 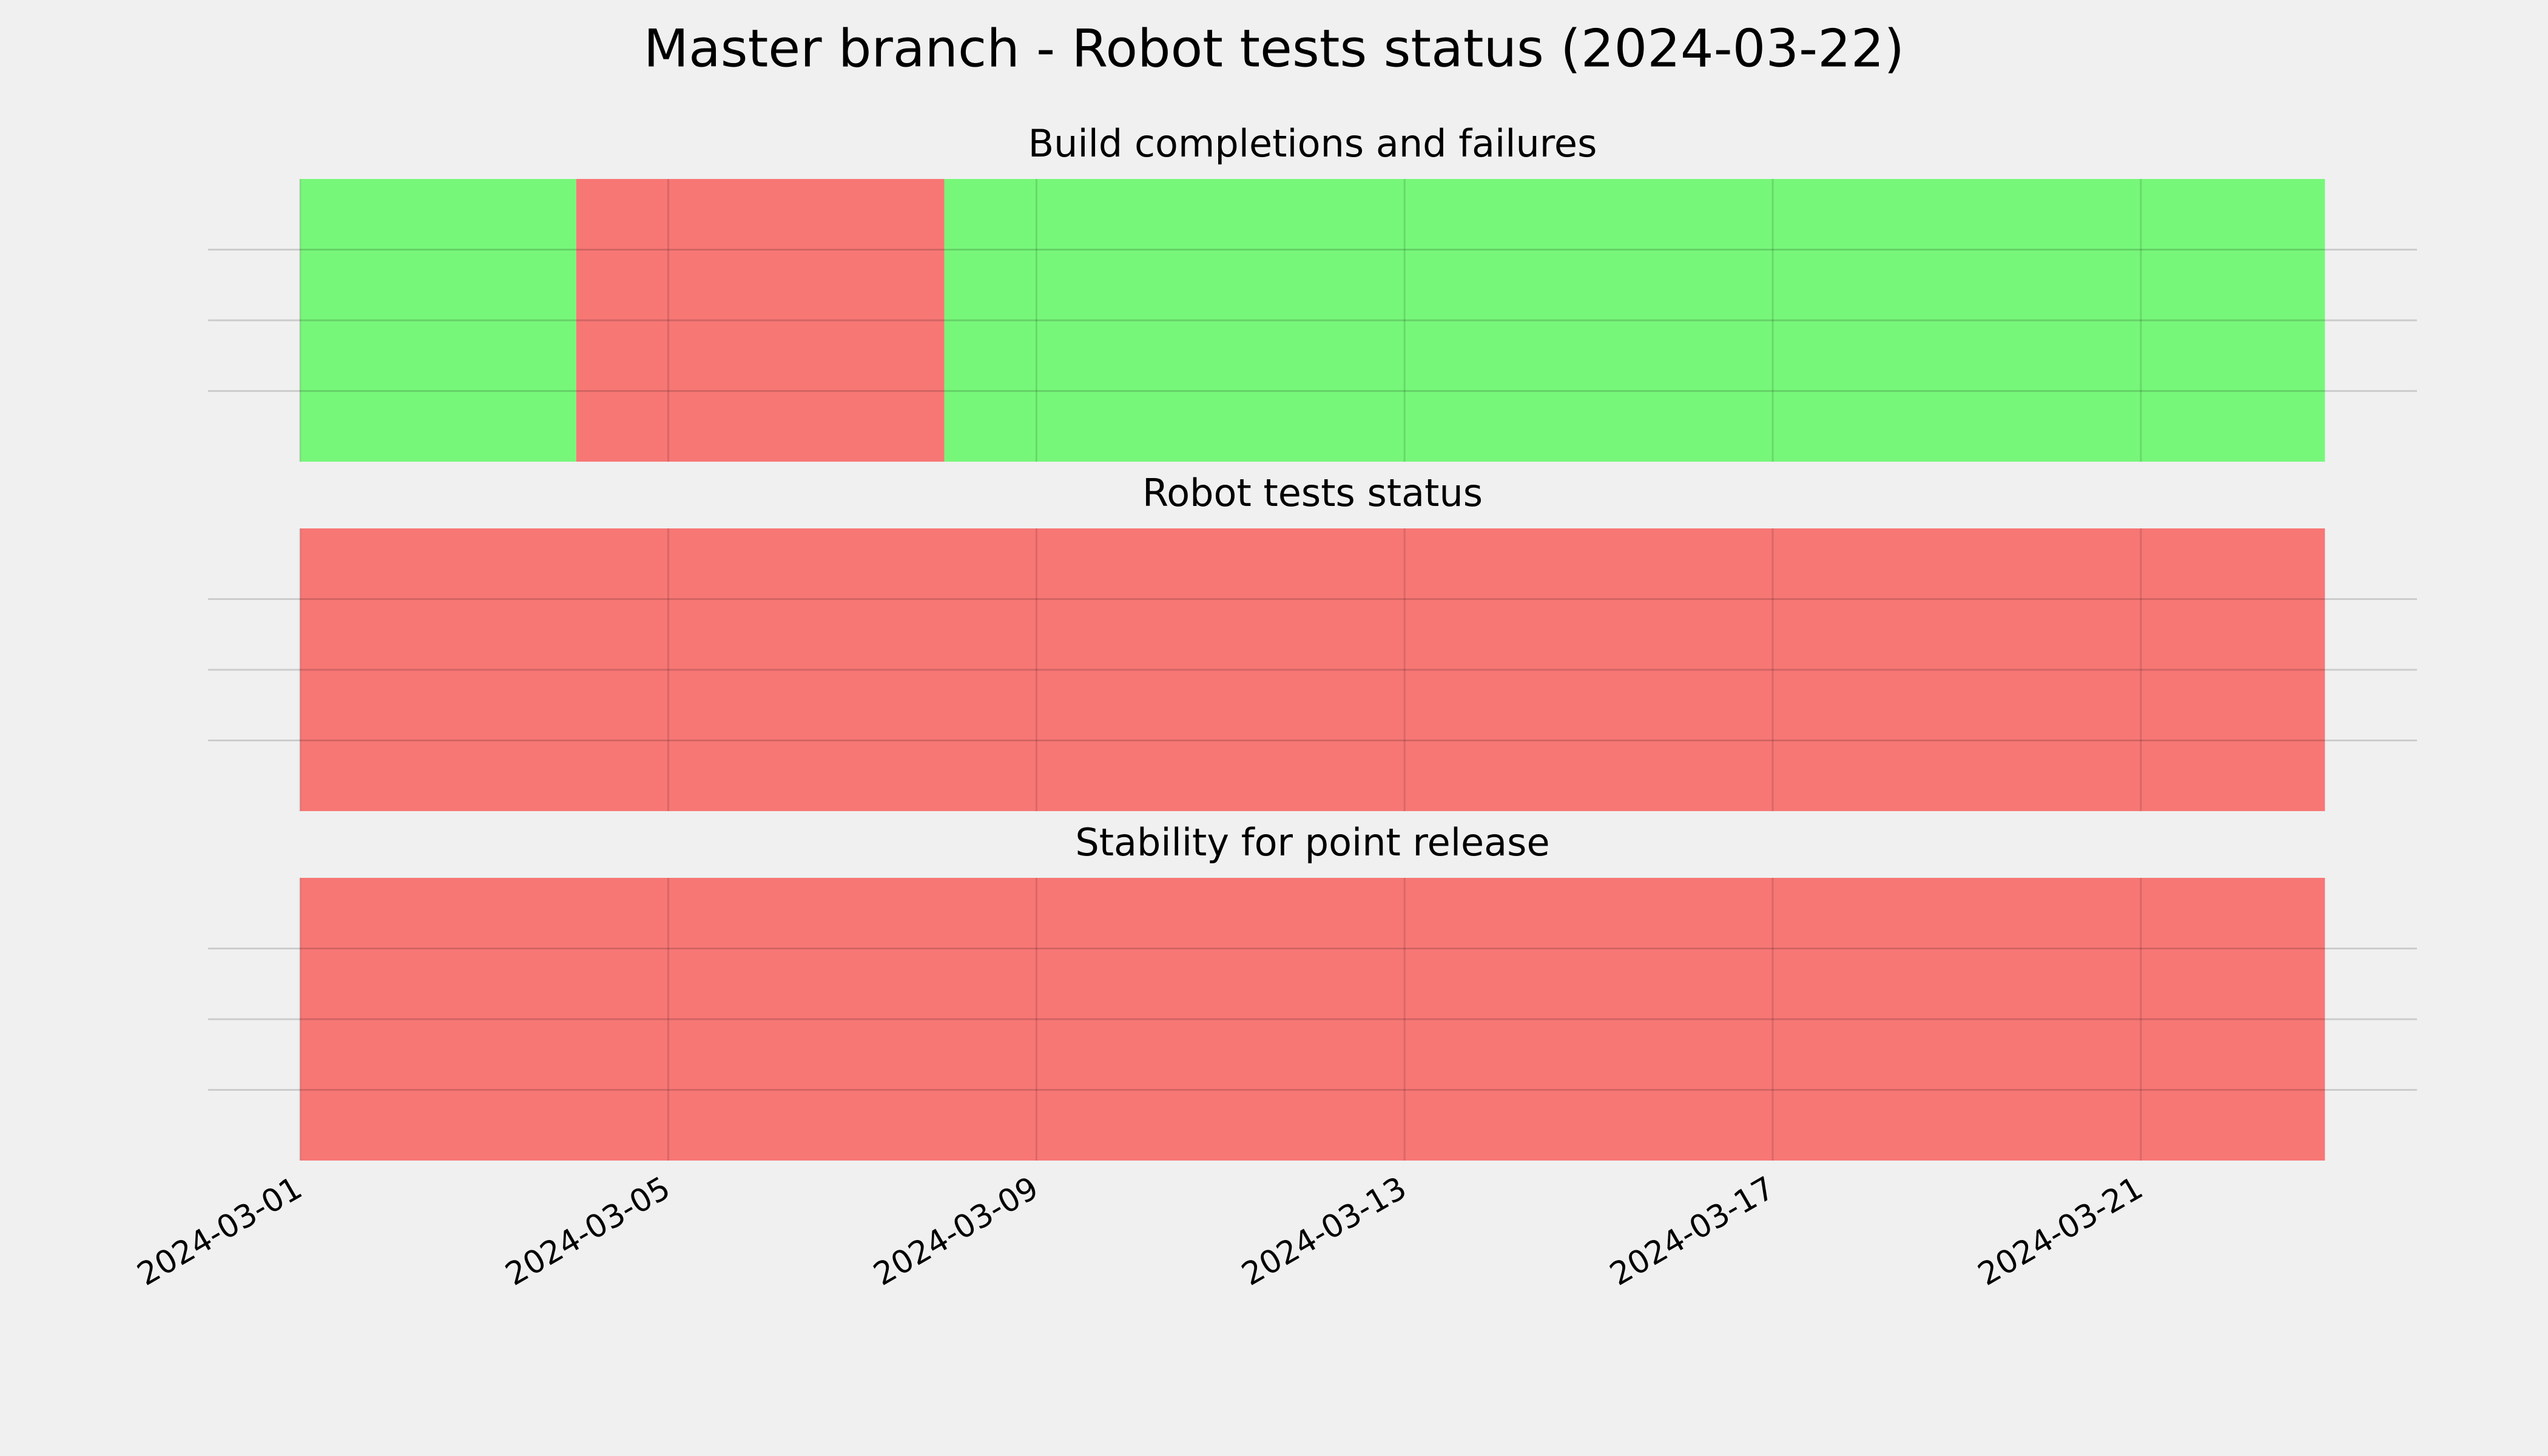 I want to click on subplot-title: Robot tests status, so click(x=1312, y=493).